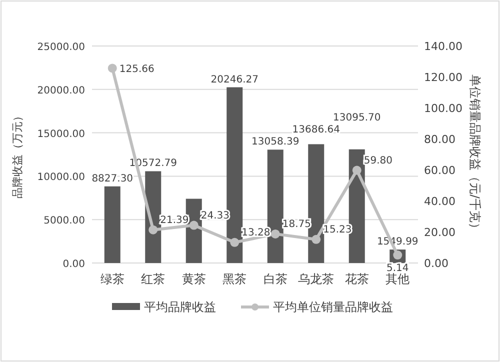 The width and height of the screenshot is (500, 362). What do you see at coordinates (17, 154) in the screenshot?
I see `y-axis-title: 品牌收益（万元）` at bounding box center [17, 154].